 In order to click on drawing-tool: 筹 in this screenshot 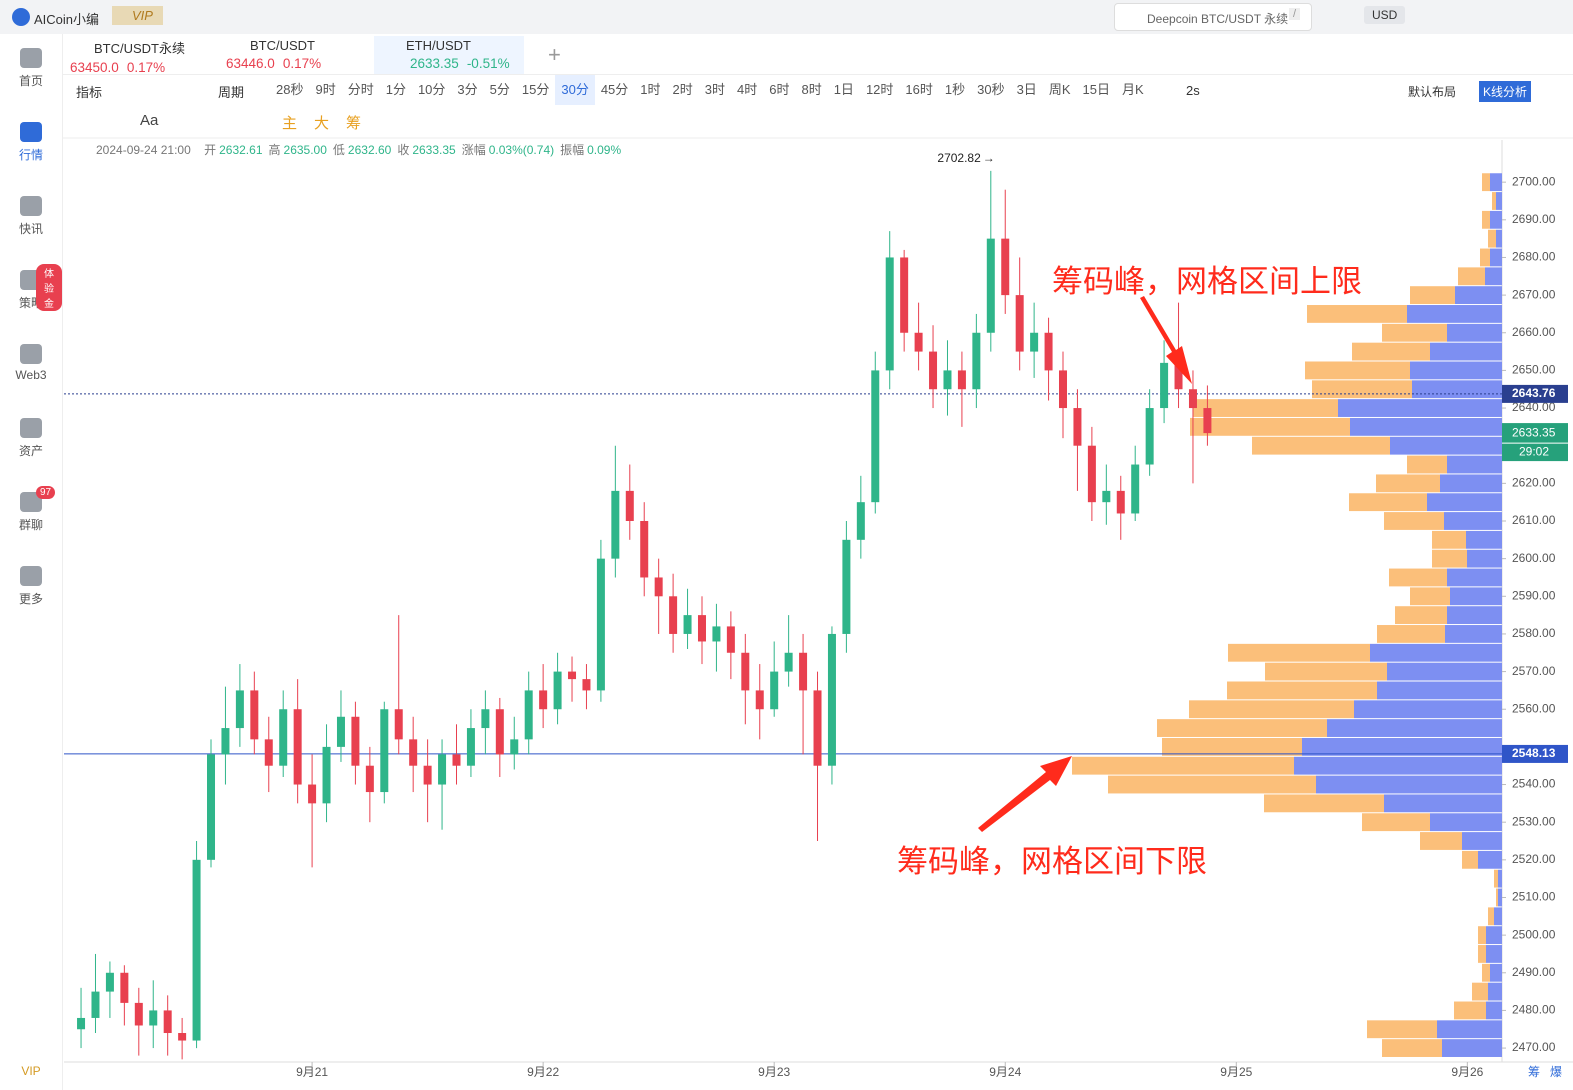, I will do `click(354, 123)`.